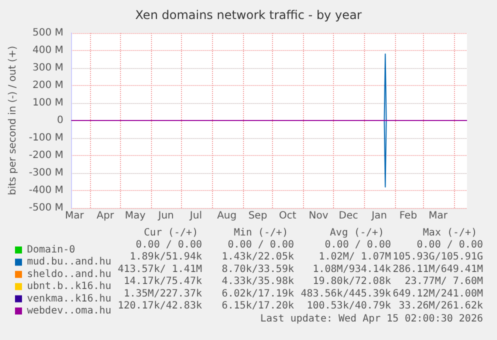 Image resolution: width=497 pixels, height=340 pixels. Describe the element at coordinates (351, 282) in the screenshot. I see `text: 19.80k/72.08k` at that location.